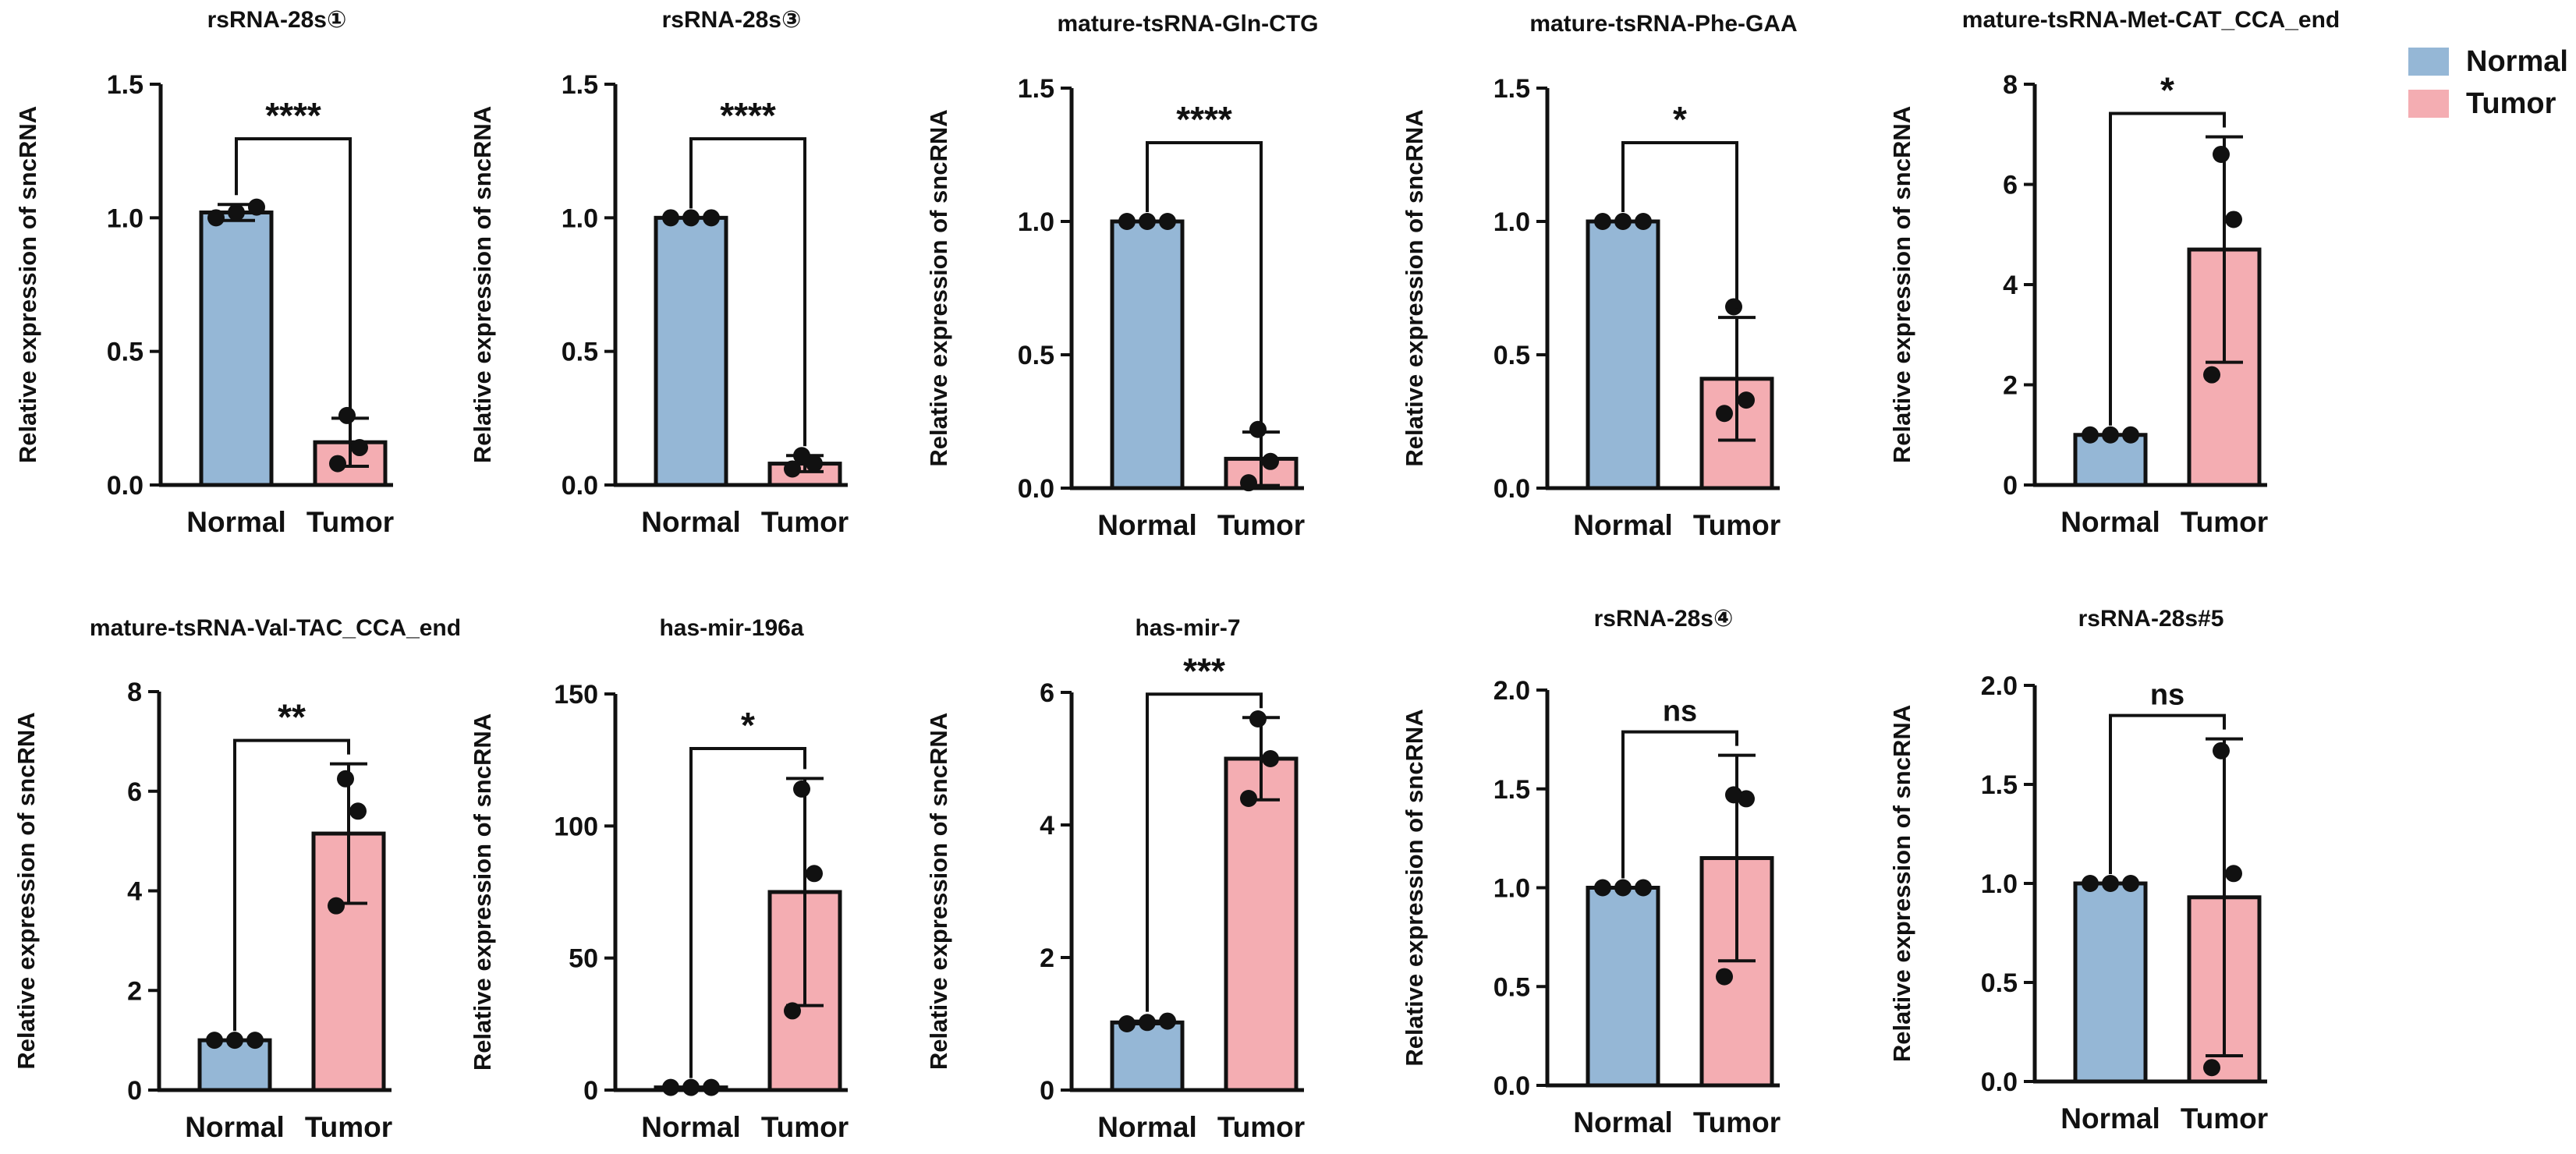 The height and width of the screenshot is (1154, 2576). Describe the element at coordinates (2151, 20) in the screenshot. I see `chart-title: mature-tsRNA-Met-CAT_CCA_end` at that location.